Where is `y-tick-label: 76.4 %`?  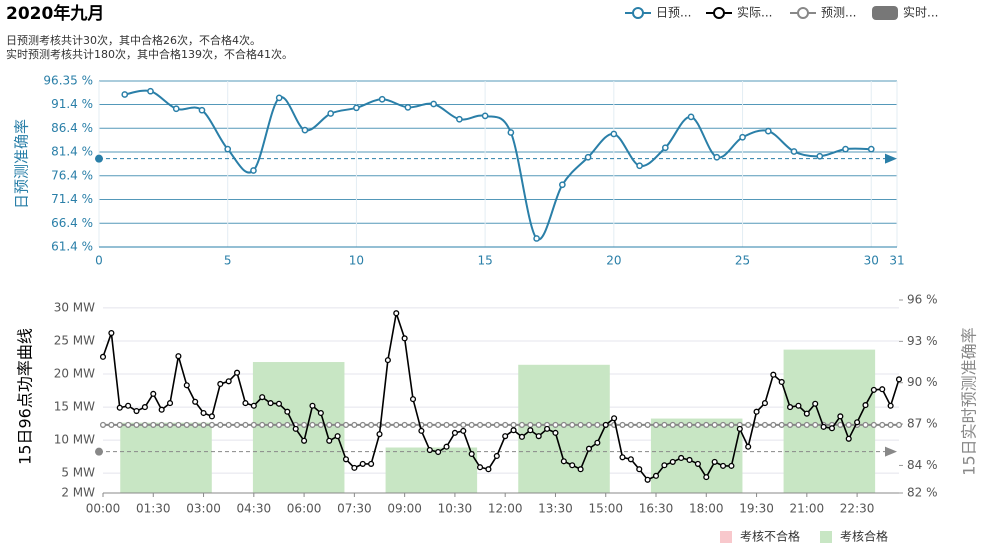
y-tick-label: 76.4 % is located at coordinates (72, 175).